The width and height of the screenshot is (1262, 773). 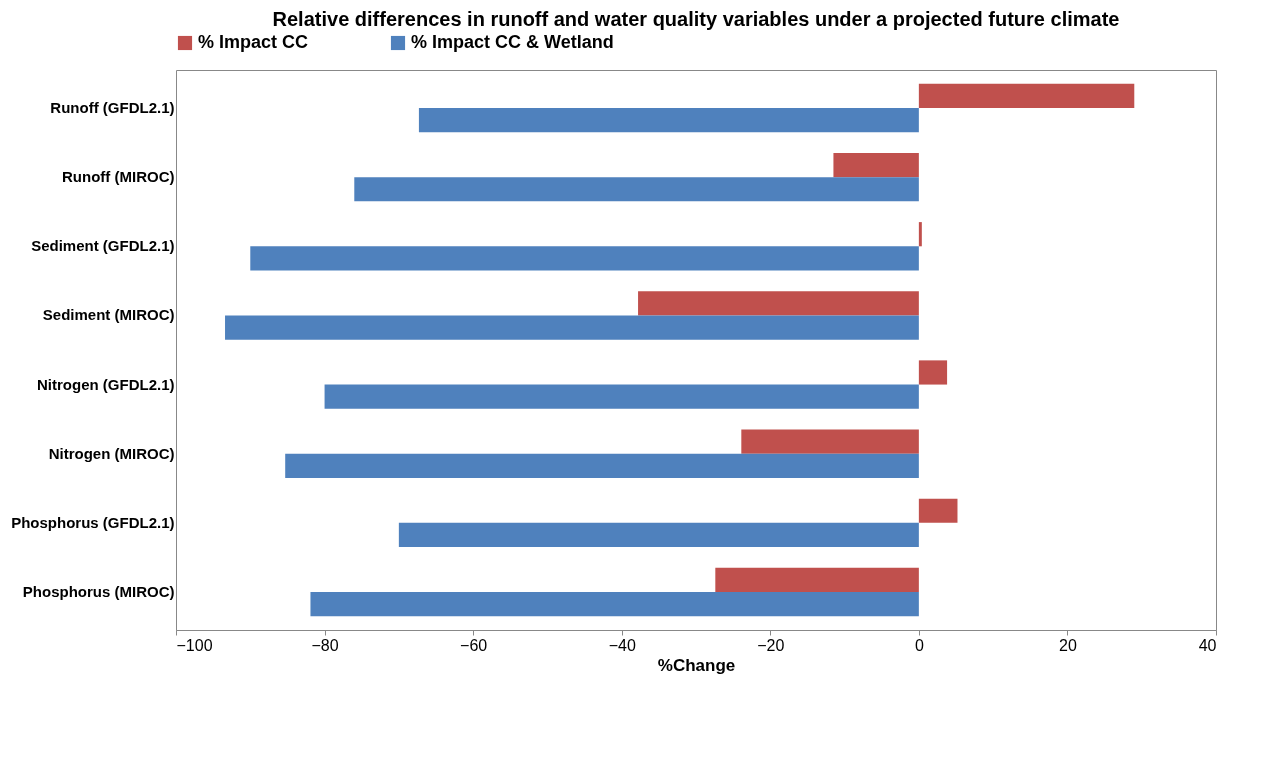 What do you see at coordinates (696, 19) in the screenshot?
I see `chart-title: Relative differences in runoff and water quality variables under a projected future climate` at bounding box center [696, 19].